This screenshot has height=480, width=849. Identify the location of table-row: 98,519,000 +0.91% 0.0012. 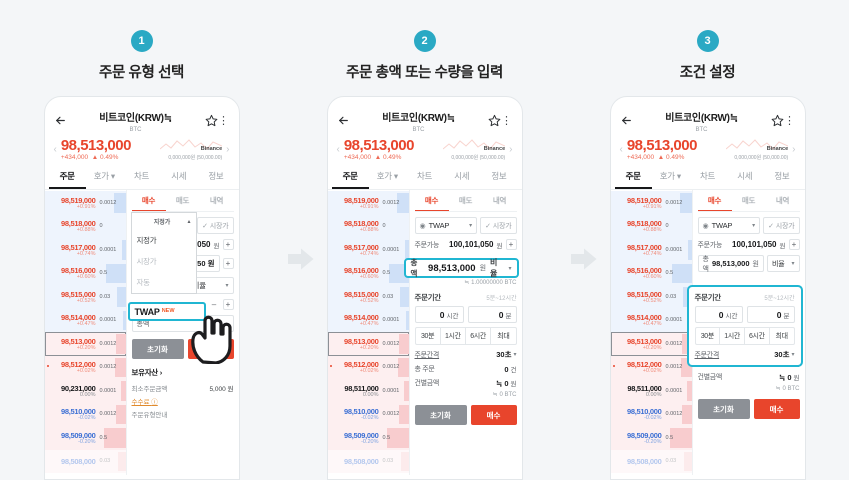
(368, 203).